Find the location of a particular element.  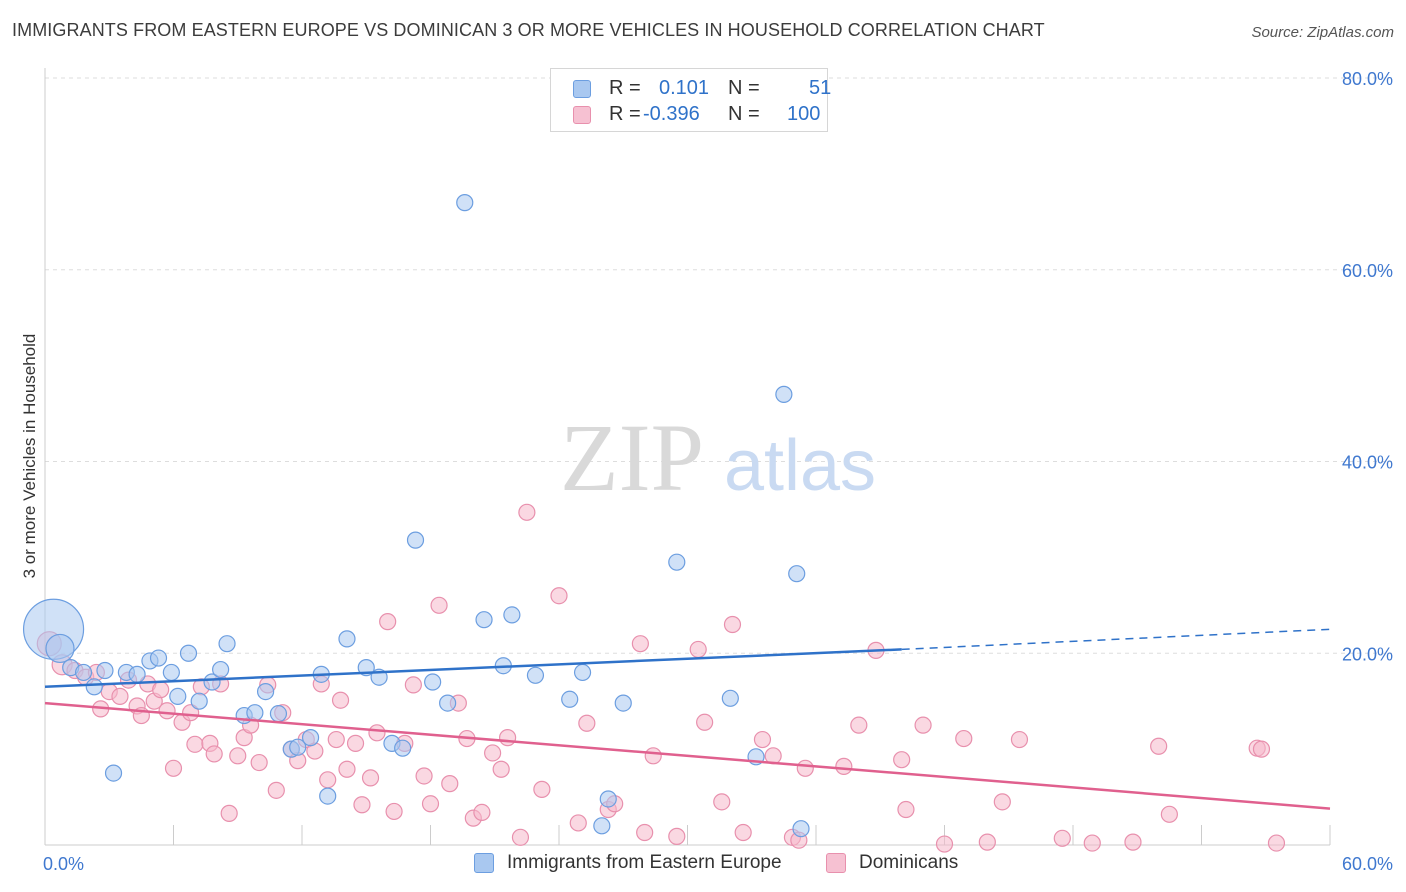

trend-line-eastern-europe is located at coordinates (473, 668).